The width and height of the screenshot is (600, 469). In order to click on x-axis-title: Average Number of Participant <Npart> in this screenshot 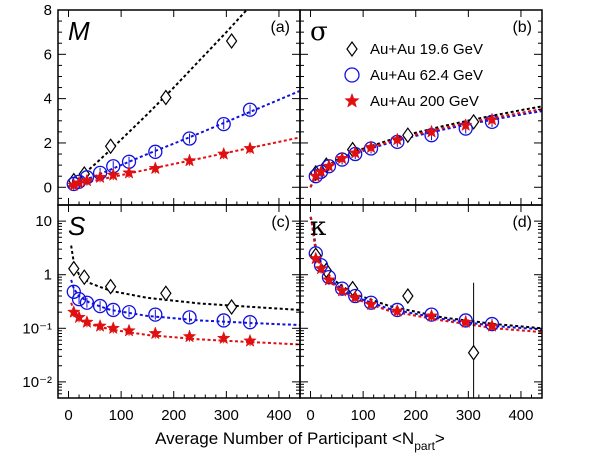, I will do `click(300, 441)`.